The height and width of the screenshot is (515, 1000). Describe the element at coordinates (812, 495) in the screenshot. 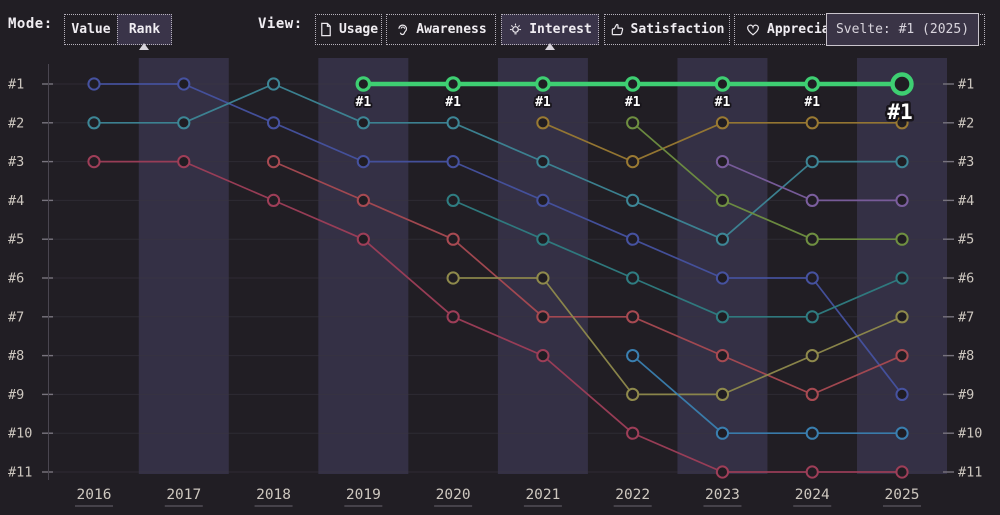

I see `year-label: 2024` at that location.